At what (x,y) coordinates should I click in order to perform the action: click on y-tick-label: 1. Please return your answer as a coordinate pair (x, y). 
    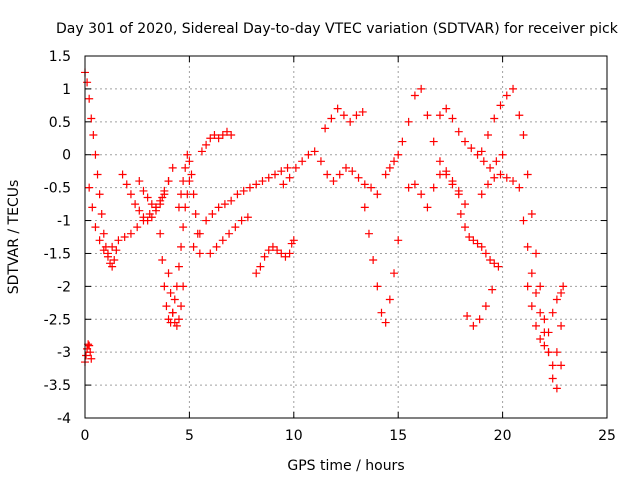
    Looking at the image, I should click on (66, 90).